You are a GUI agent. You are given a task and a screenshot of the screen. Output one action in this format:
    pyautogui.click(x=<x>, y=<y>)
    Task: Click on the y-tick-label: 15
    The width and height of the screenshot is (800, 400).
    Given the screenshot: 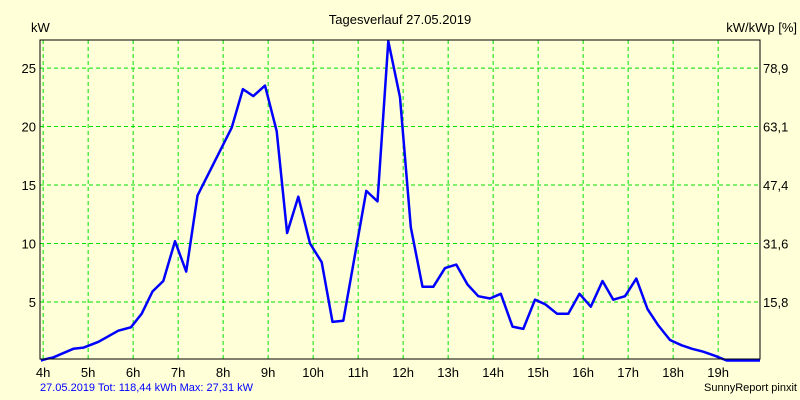 What is the action you would take?
    pyautogui.click(x=29, y=185)
    